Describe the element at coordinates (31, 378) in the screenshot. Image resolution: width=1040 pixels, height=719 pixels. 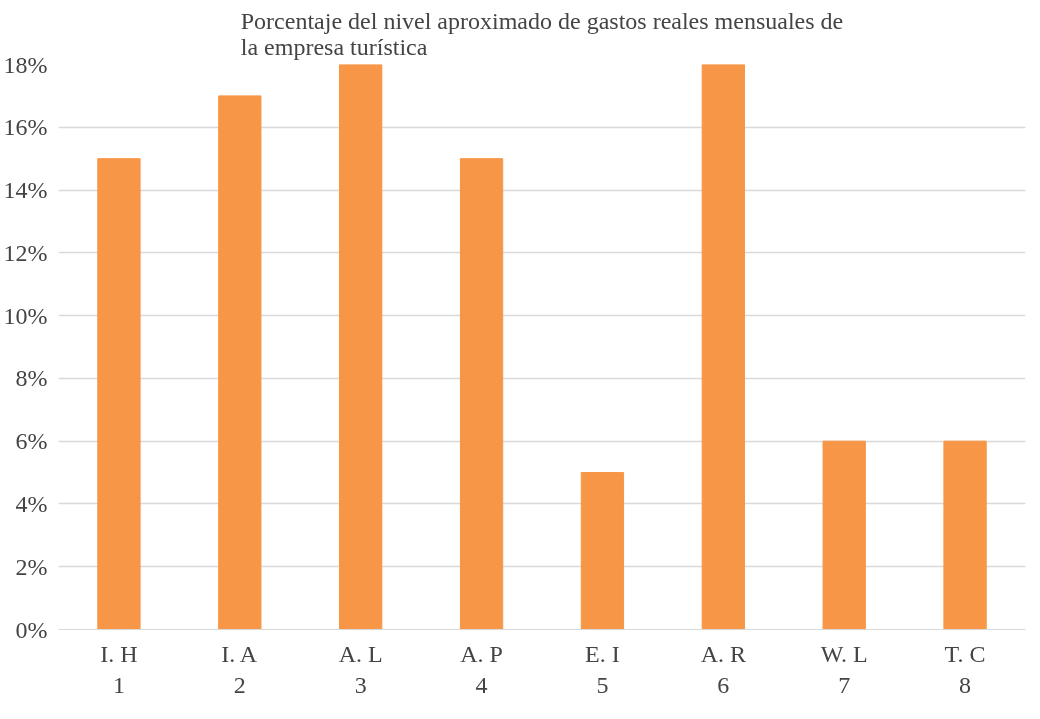
I see `y-tick-label: 8%` at that location.